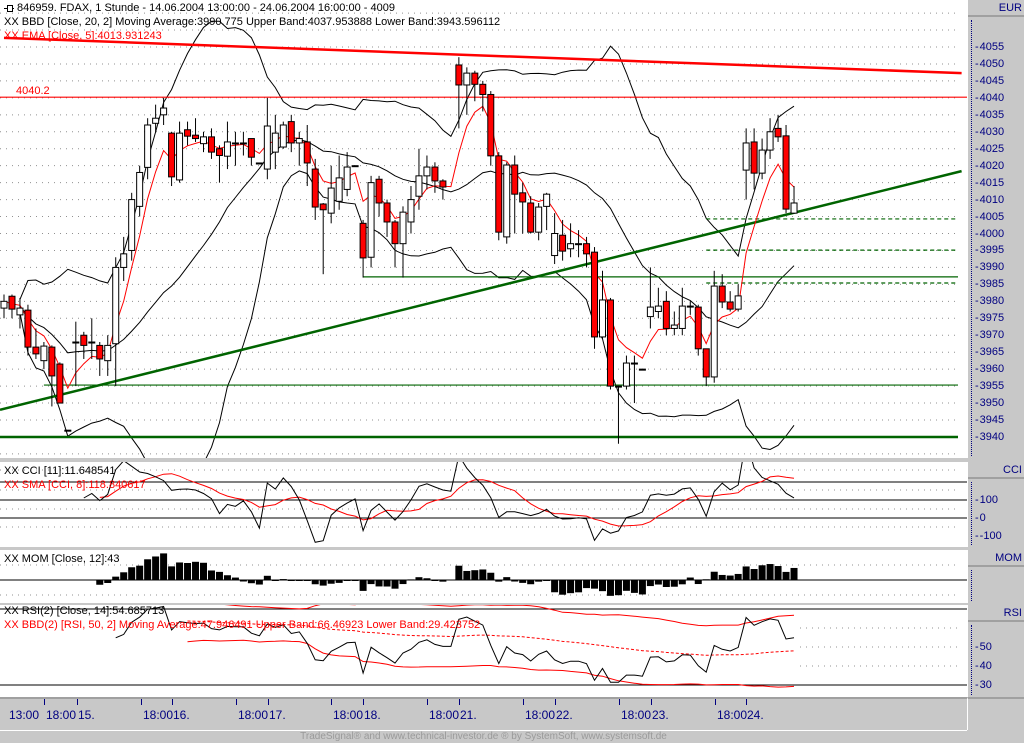 Image resolution: width=1024 pixels, height=743 pixels. What do you see at coordinates (988, 536) in the screenshot?
I see `cci-label-minus100: -100` at bounding box center [988, 536].